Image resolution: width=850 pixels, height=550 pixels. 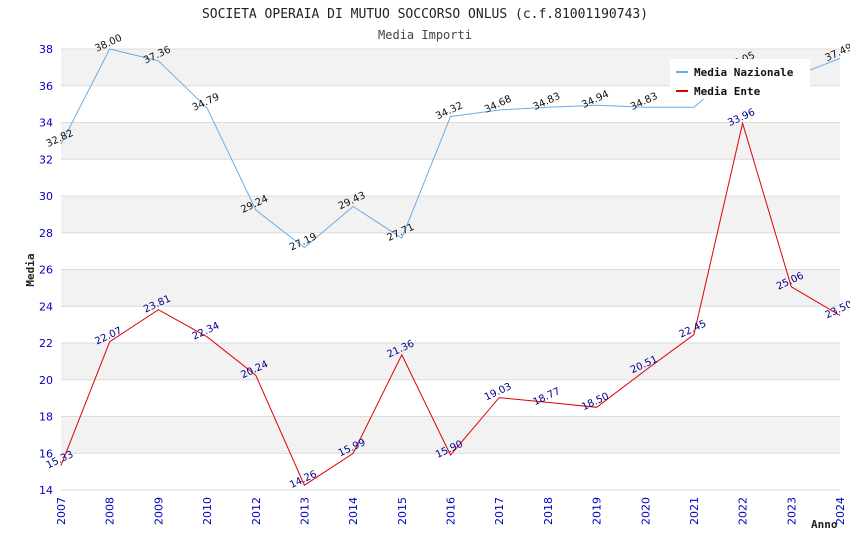 What do you see at coordinates (46, 159) in the screenshot?
I see `y-tick-label: 32` at bounding box center [46, 159].